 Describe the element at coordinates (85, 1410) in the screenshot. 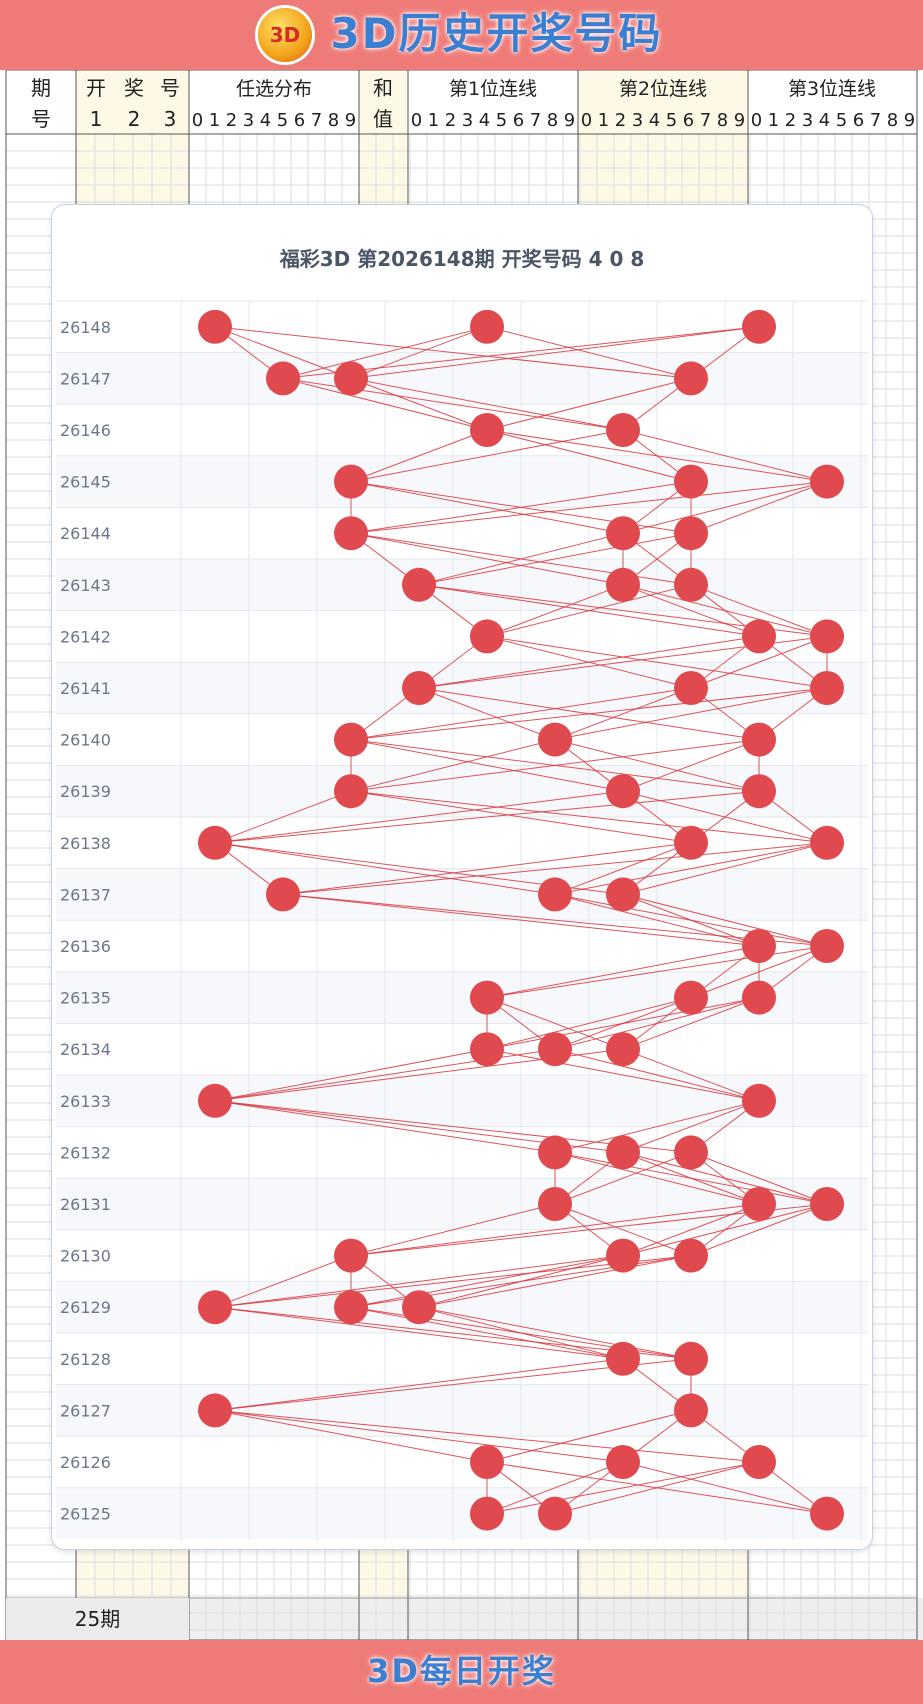

I see `issue-label: 26127` at that location.